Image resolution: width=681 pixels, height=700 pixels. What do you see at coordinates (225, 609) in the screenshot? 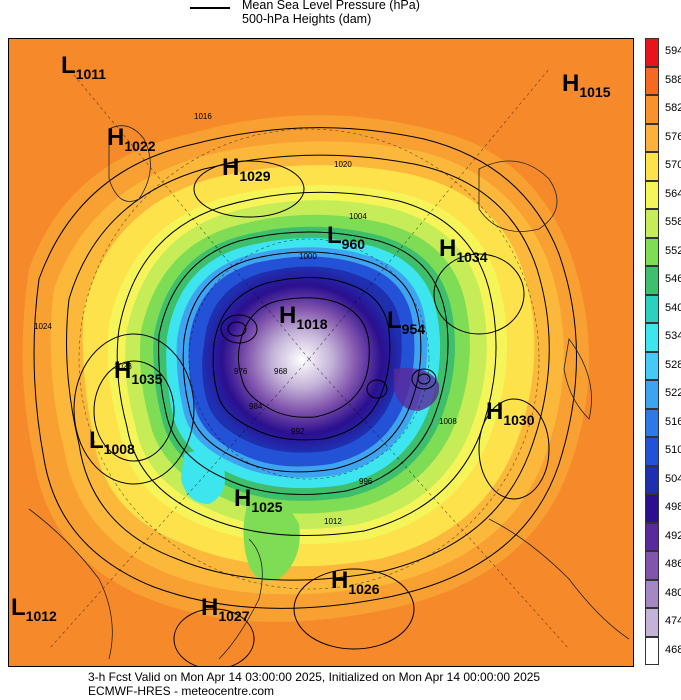
I see `pressure-center-high: H1027` at bounding box center [225, 609].